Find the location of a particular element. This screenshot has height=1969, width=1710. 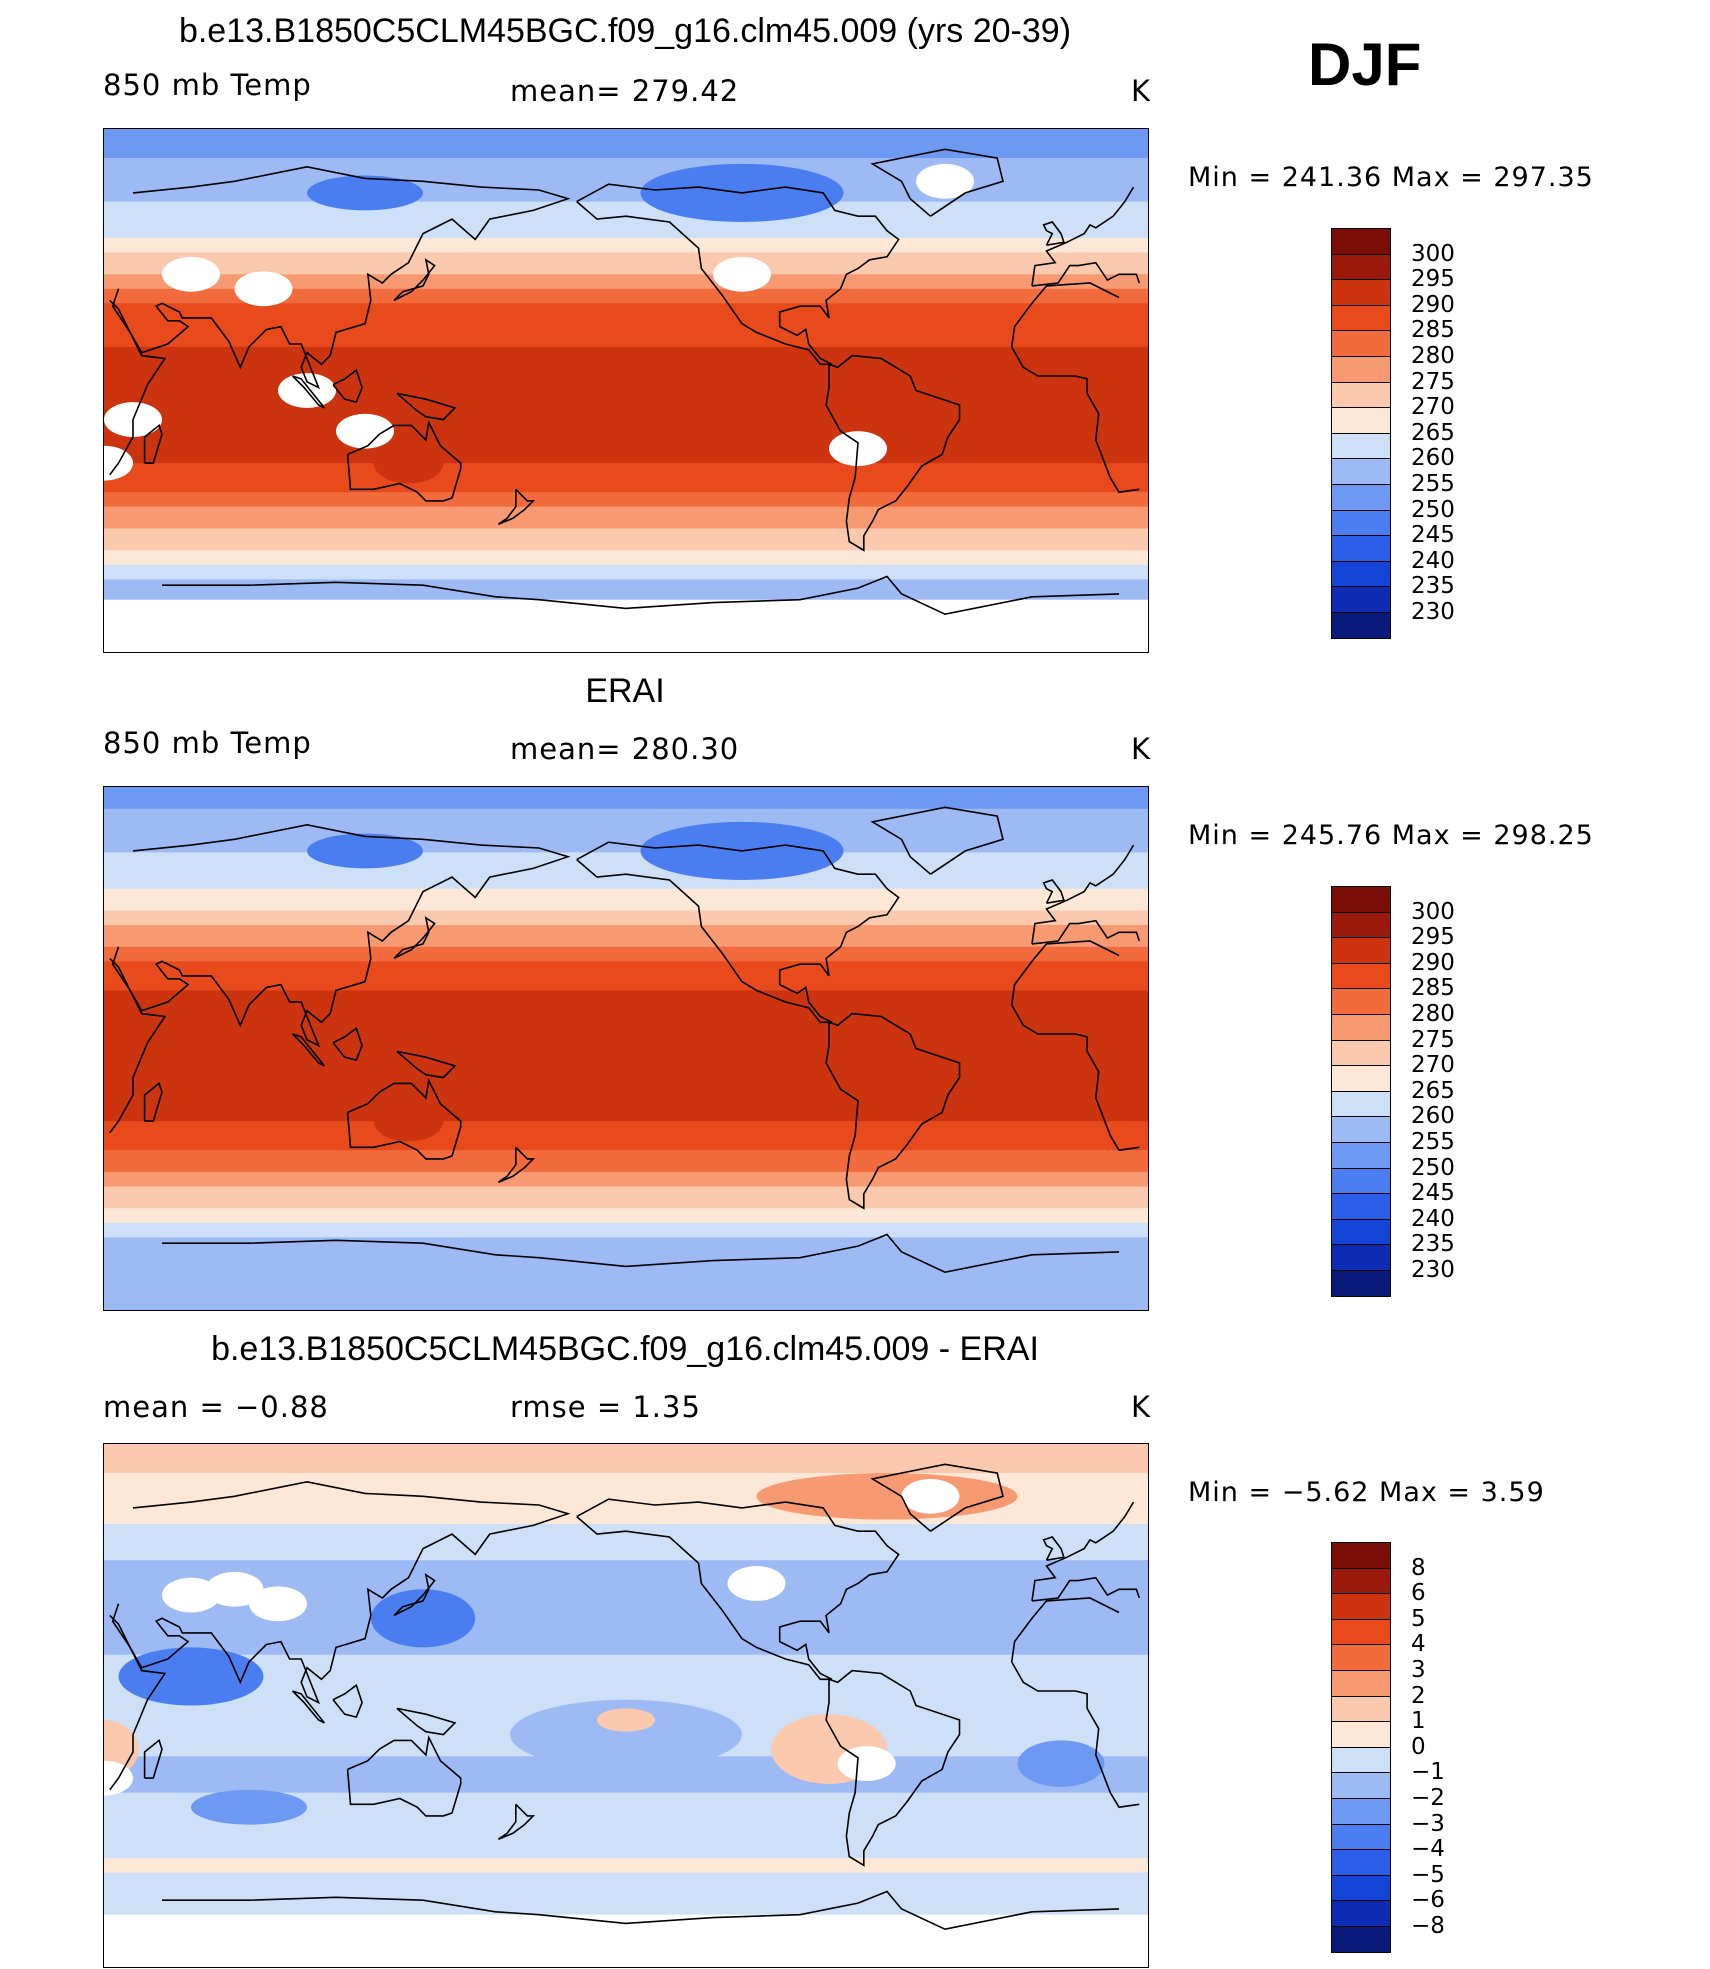

panel2-units: K is located at coordinates (1141, 749).